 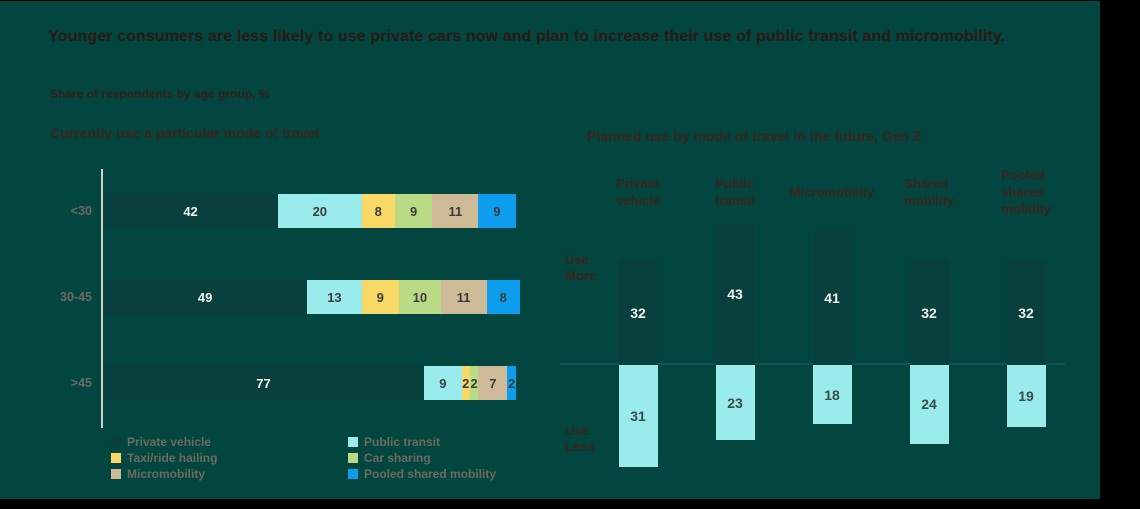 What do you see at coordinates (581, 267) in the screenshot?
I see `use-more-axis-label: Use More` at bounding box center [581, 267].